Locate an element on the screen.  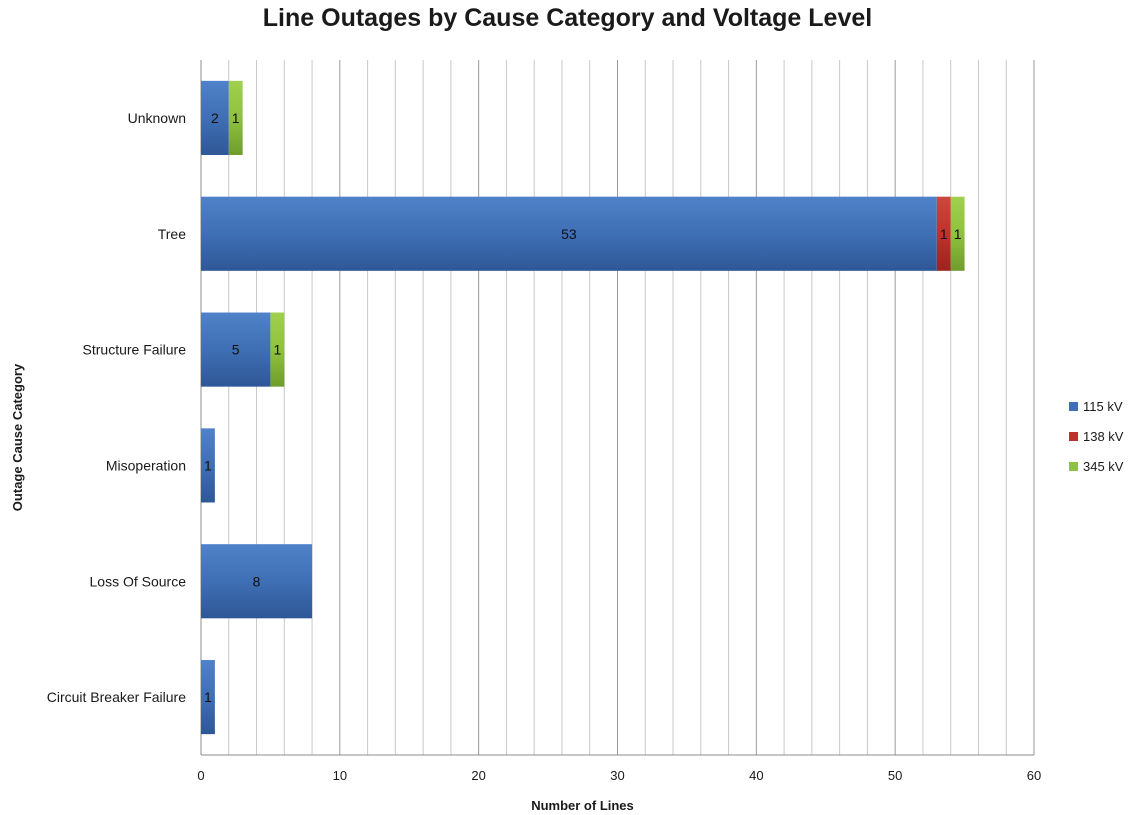
x-tick-label: 60 is located at coordinates (1034, 775).